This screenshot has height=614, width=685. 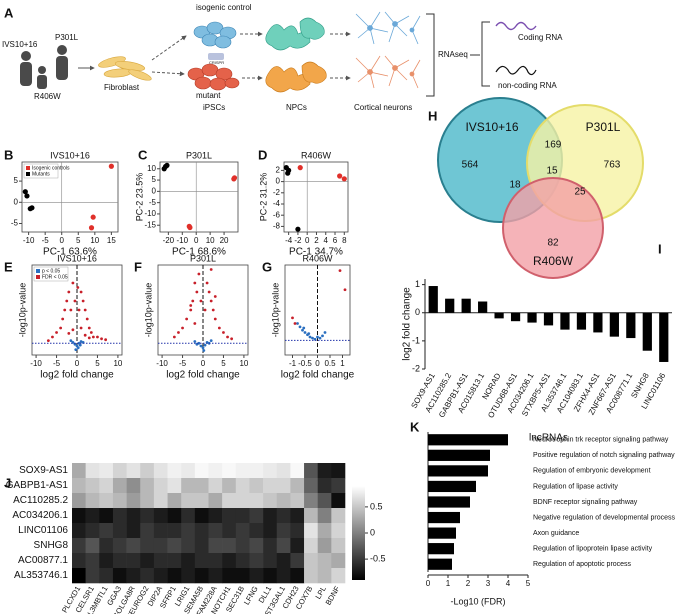 What do you see at coordinates (143, 154) in the screenshot?
I see `panel-letter: C` at bounding box center [143, 154].